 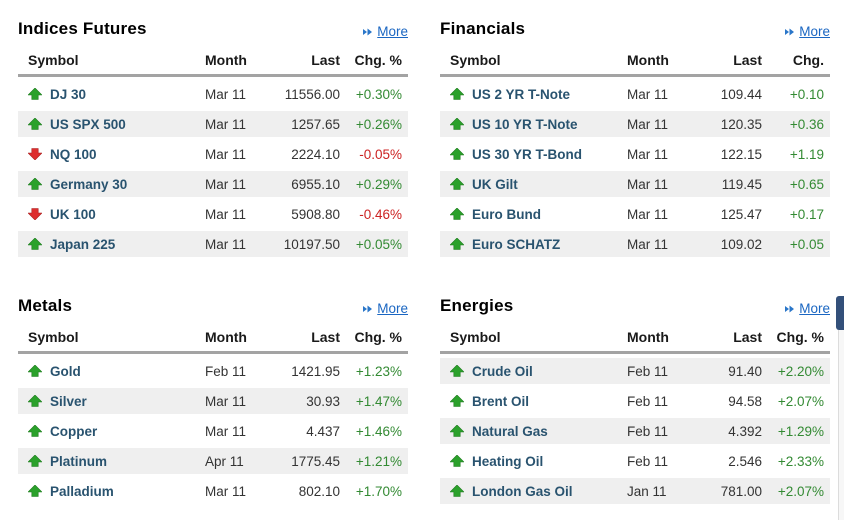 What do you see at coordinates (475, 337) in the screenshot?
I see `column-header-symbol: Symbol` at bounding box center [475, 337].